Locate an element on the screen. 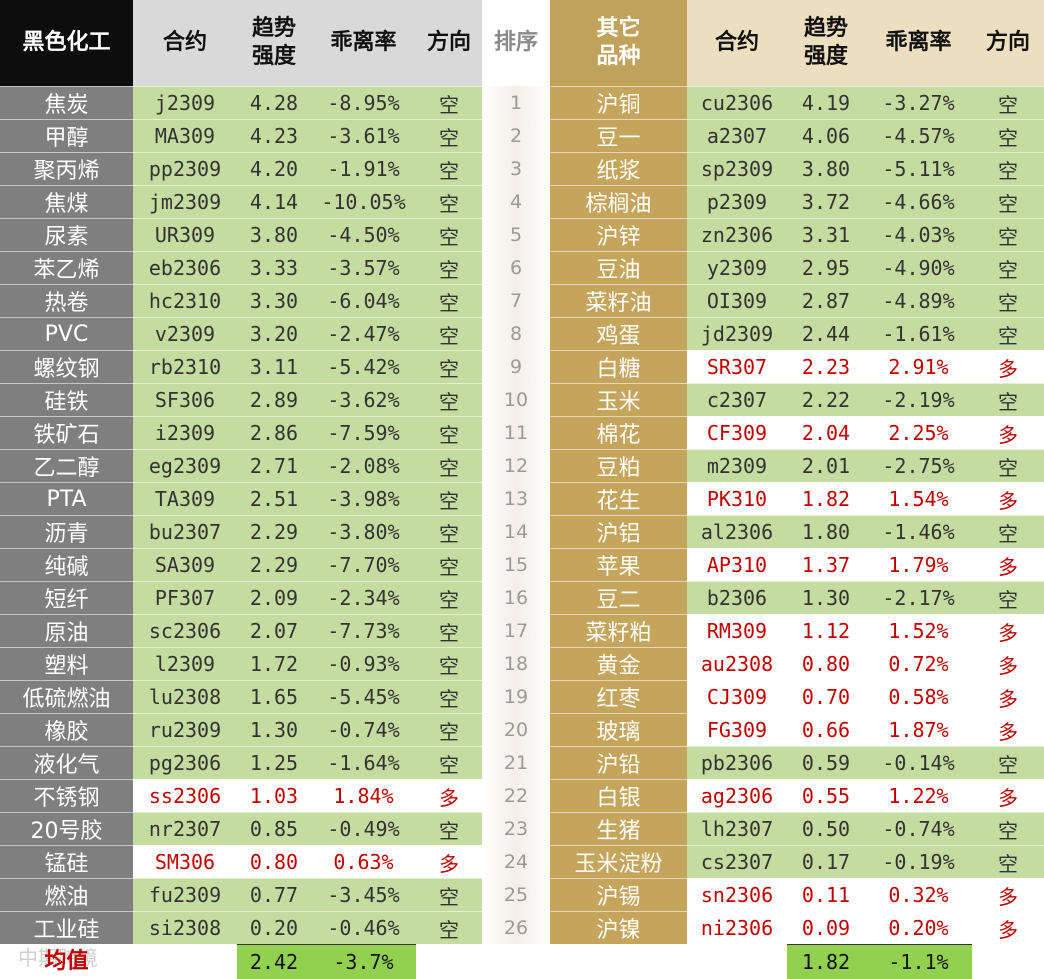 Image resolution: width=1044 pixels, height=979 pixels. footer-left-mean-strength: 2.42 is located at coordinates (274, 961).